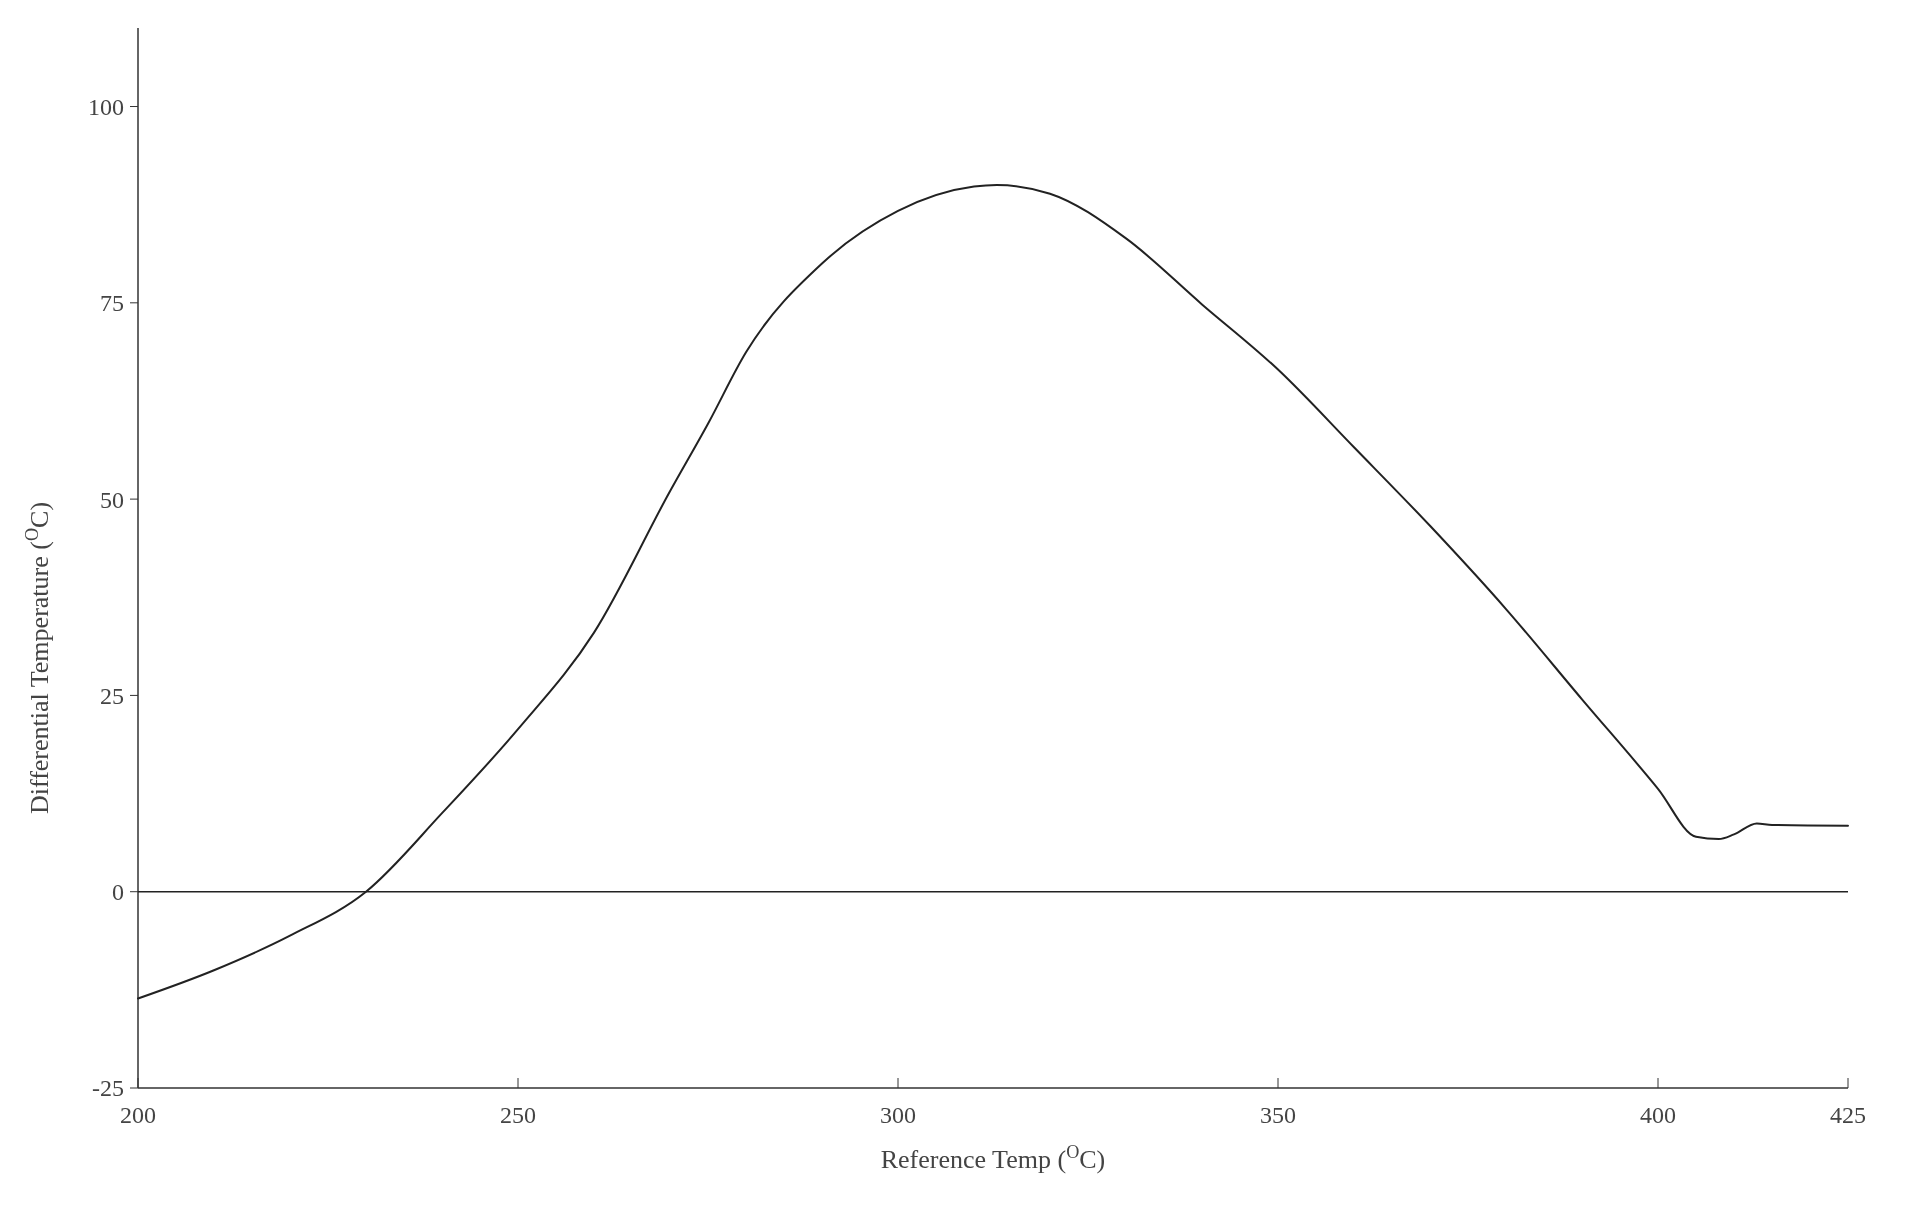 This screenshot has width=1929, height=1231. Describe the element at coordinates (993, 1158) in the screenshot. I see `x-axis-title: Reference Temp ($^{O}$C)` at that location.